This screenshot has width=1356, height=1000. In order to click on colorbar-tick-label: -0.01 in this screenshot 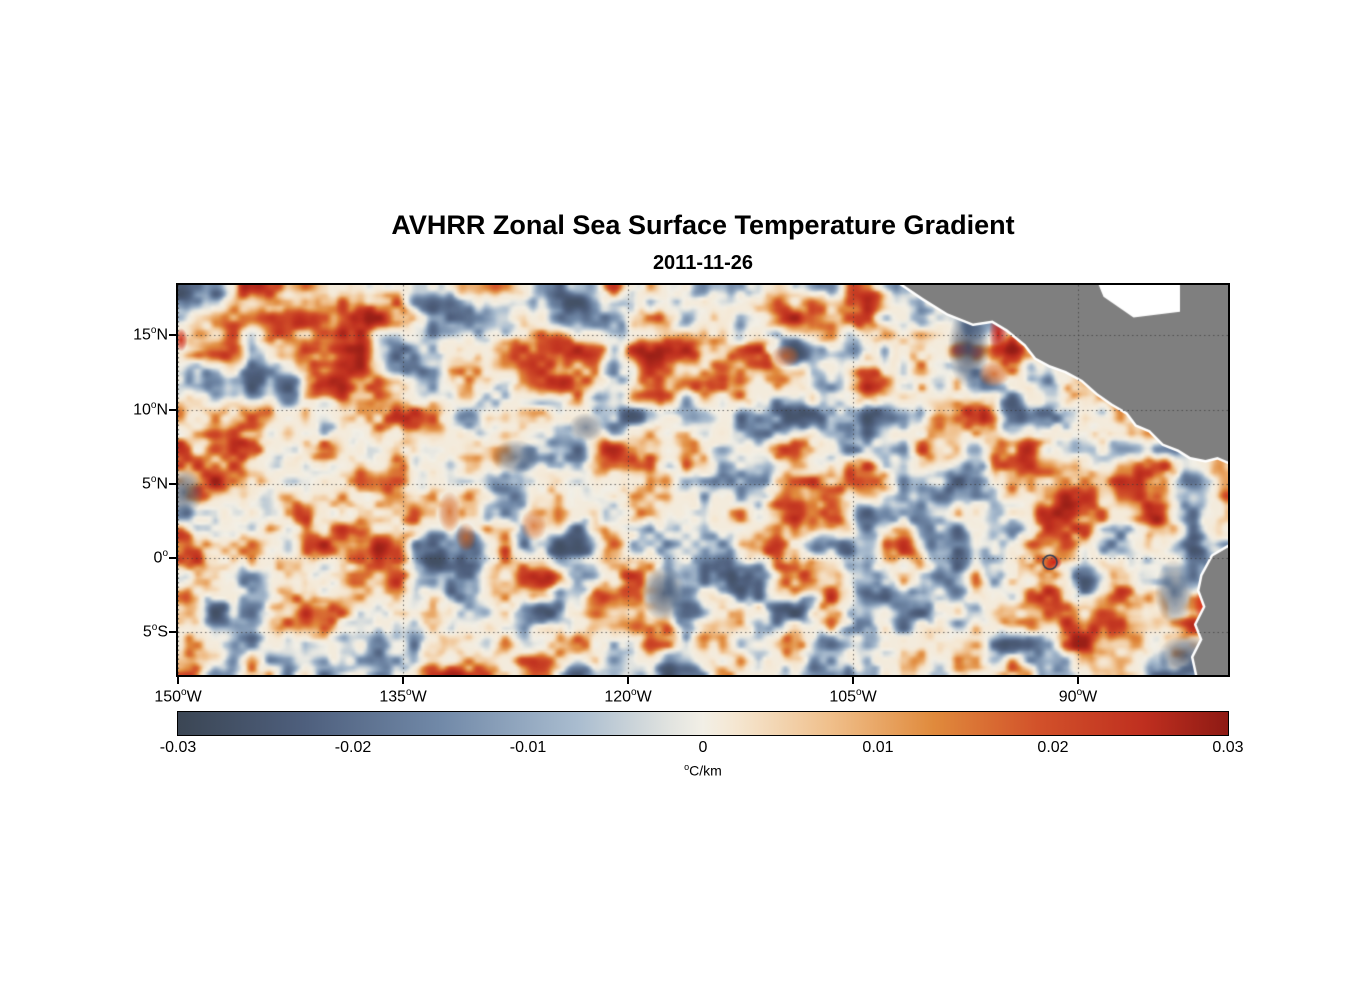, I will do `click(528, 747)`.